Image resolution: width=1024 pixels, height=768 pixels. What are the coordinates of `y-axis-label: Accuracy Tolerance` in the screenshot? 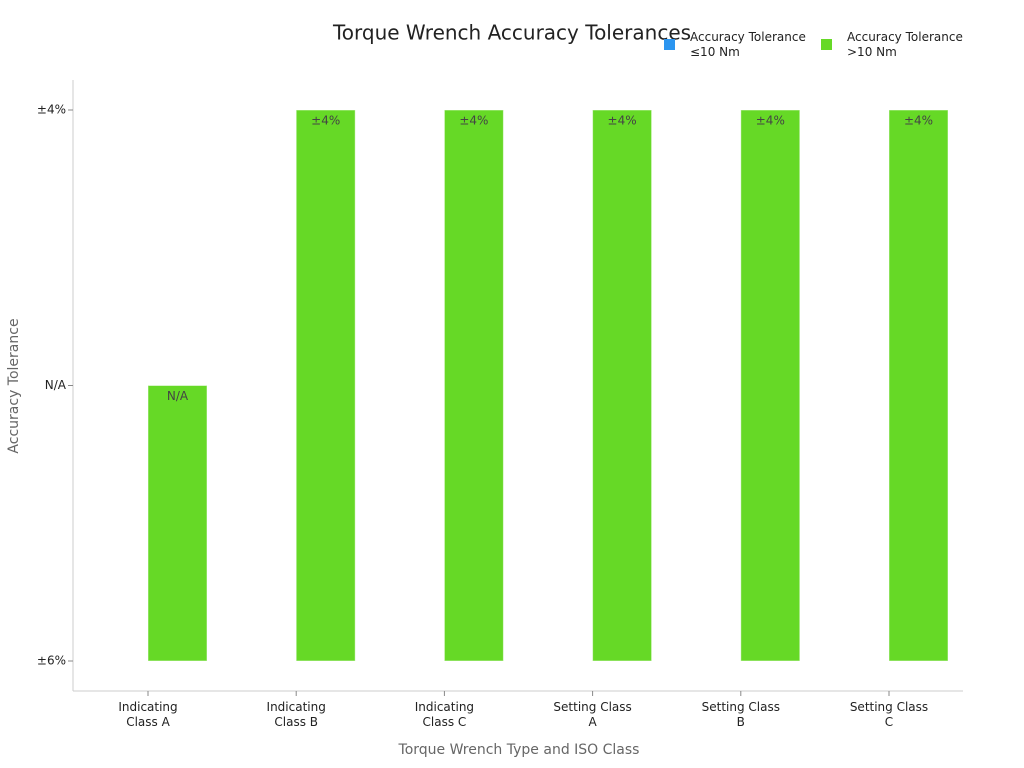 It's located at (14, 385).